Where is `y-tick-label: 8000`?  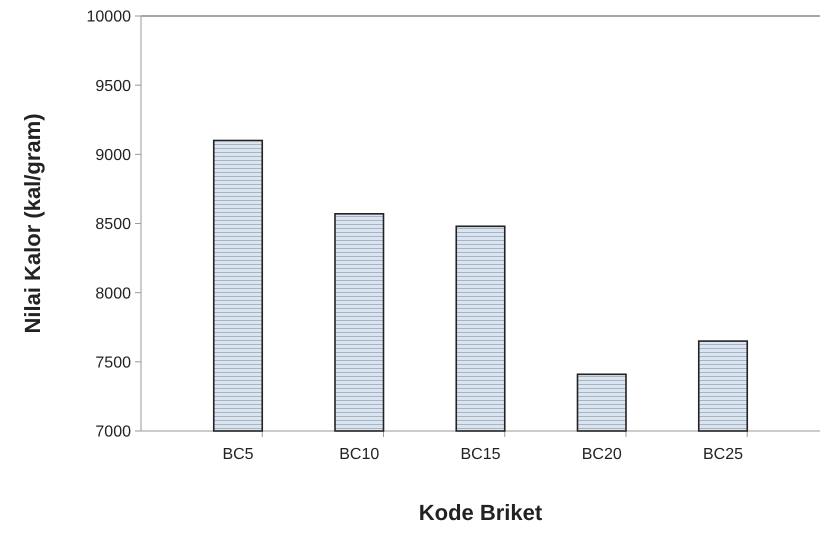
y-tick-label: 8000 is located at coordinates (113, 293).